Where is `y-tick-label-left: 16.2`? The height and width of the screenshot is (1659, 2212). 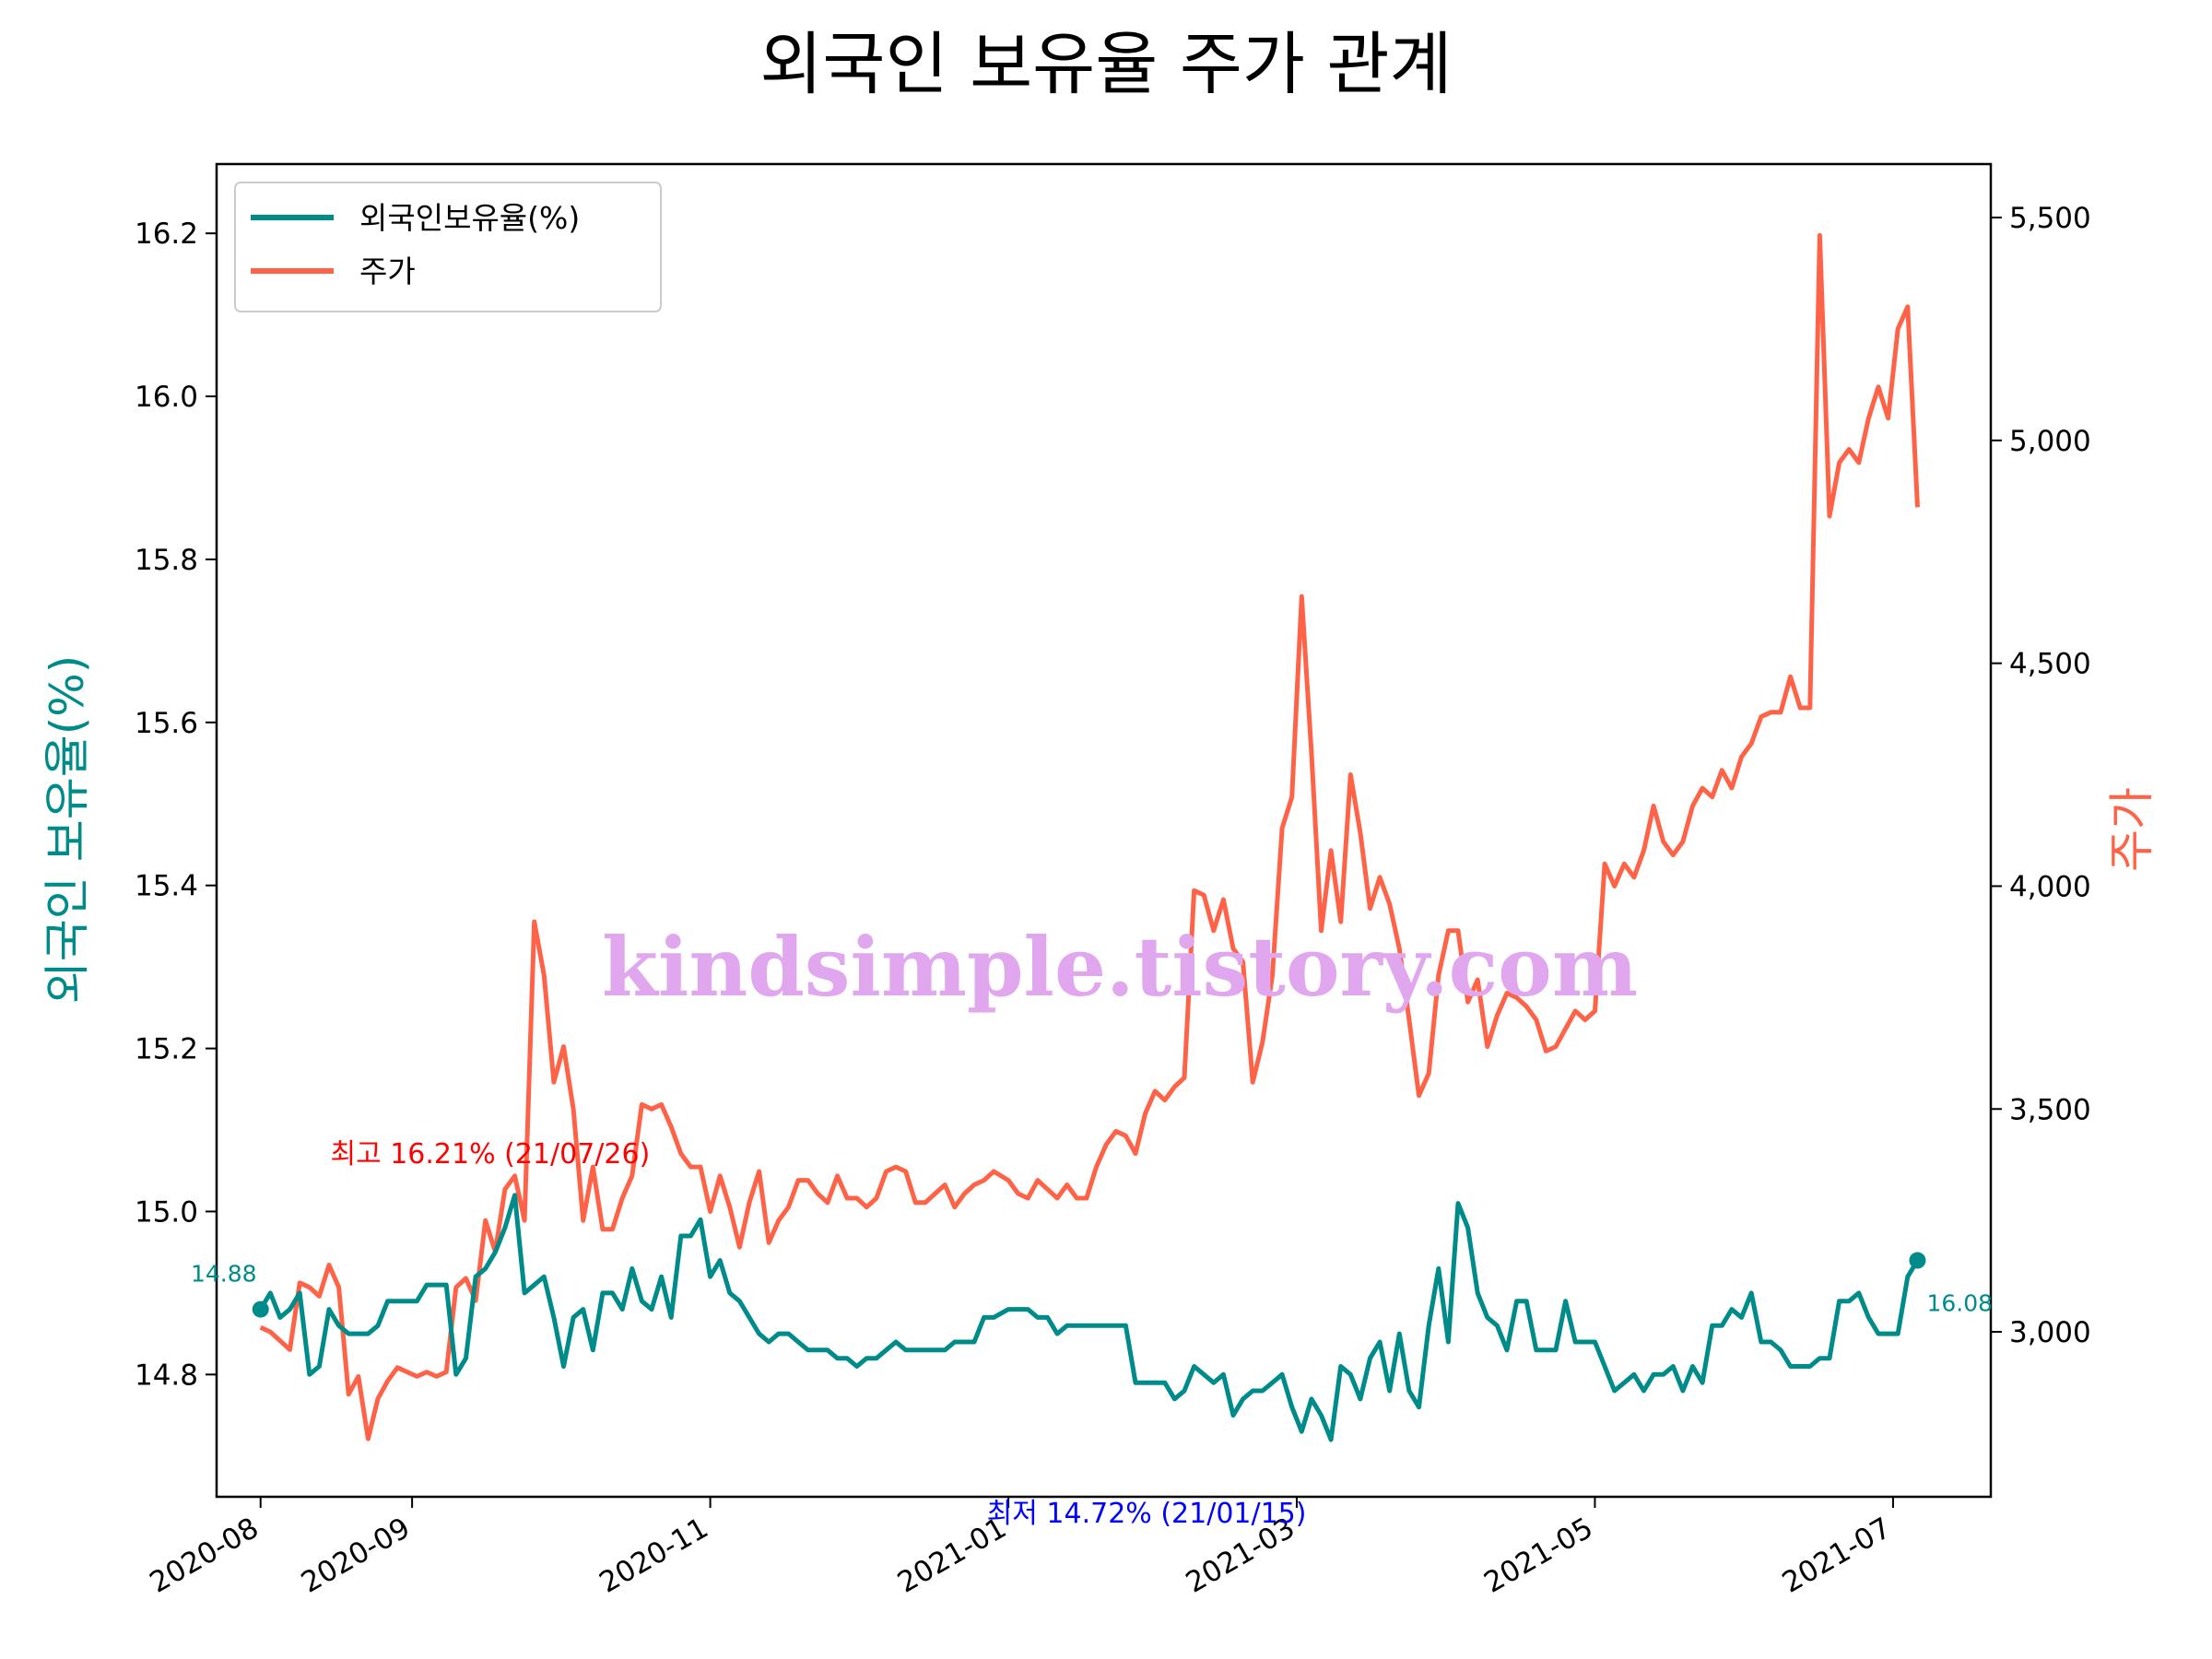 y-tick-label-left: 16.2 is located at coordinates (166, 234).